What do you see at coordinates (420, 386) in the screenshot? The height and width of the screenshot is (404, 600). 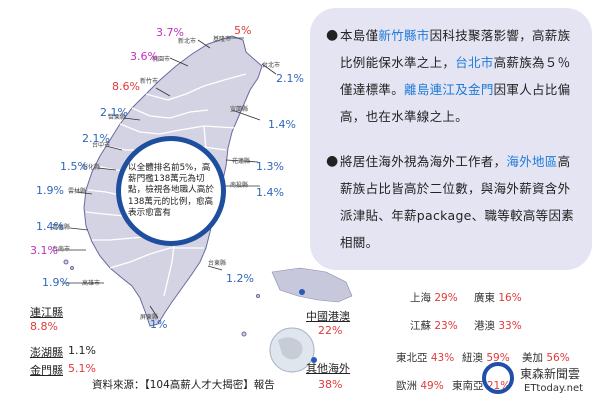 I see `region-europe: 歐洲 49%` at bounding box center [420, 386].